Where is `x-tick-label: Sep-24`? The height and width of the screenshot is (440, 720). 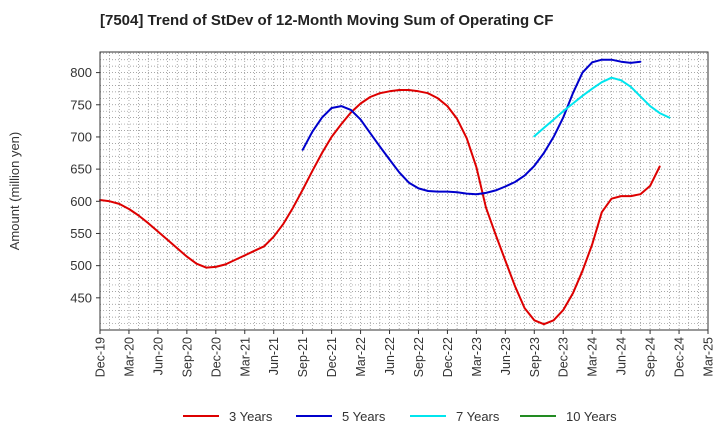 x-tick-label: Sep-24 is located at coordinates (651, 357).